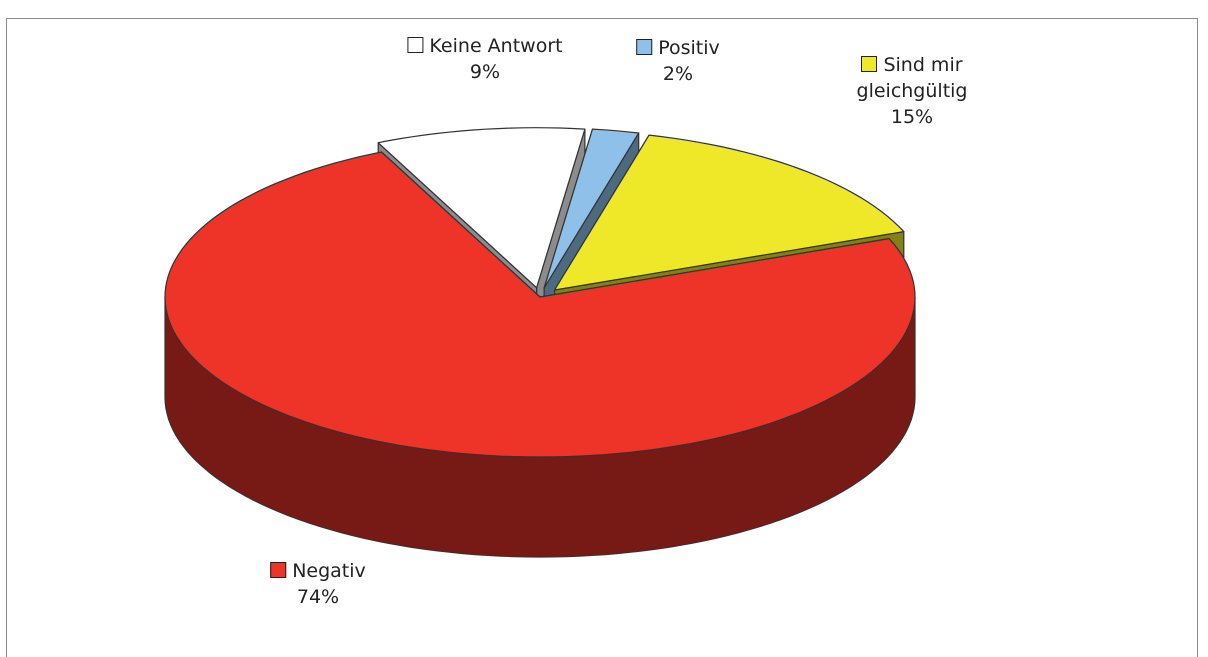  Describe the element at coordinates (496, 46) in the screenshot. I see `category-label: Keine Antwort` at that location.